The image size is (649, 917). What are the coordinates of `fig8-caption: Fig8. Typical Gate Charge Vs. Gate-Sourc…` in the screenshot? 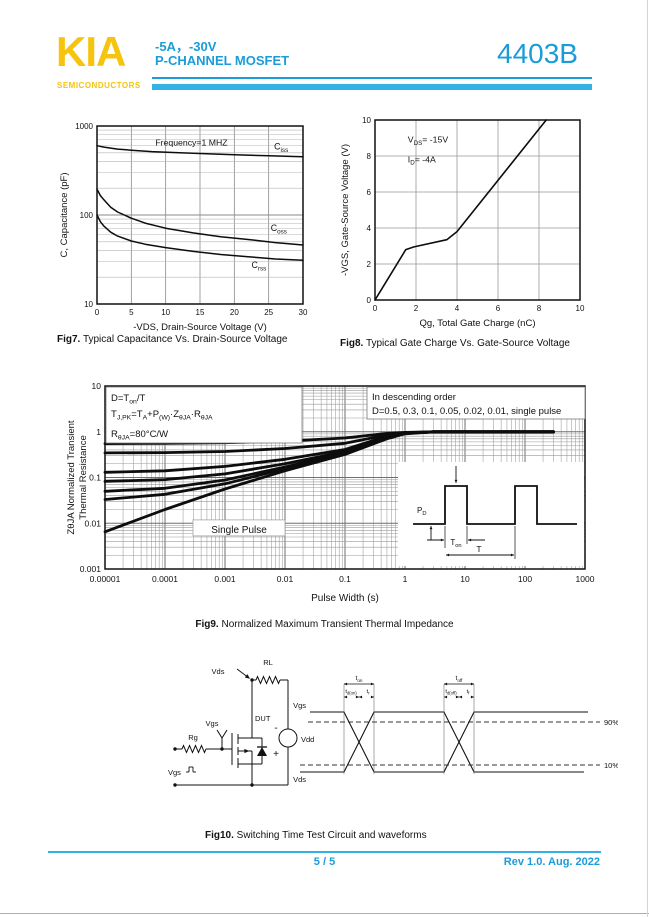 It's located at (455, 343).